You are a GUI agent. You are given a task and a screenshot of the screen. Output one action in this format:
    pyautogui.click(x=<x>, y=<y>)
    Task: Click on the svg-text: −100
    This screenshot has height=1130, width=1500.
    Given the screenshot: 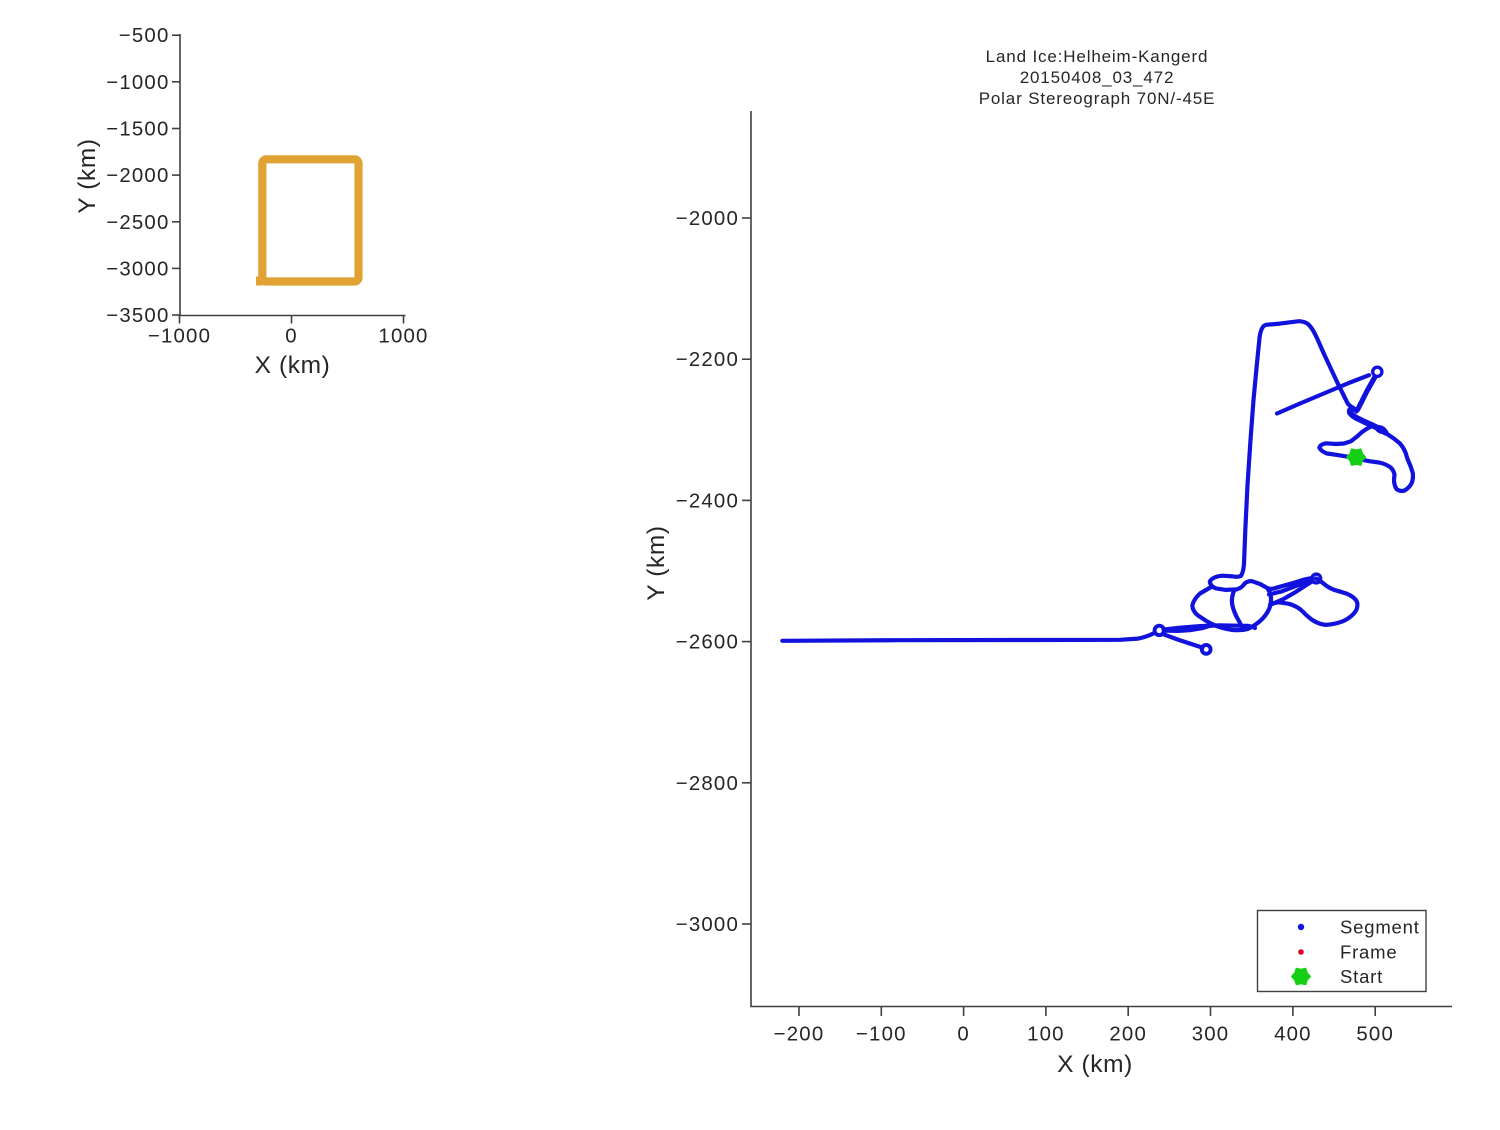 What is the action you would take?
    pyautogui.click(x=881, y=1035)
    